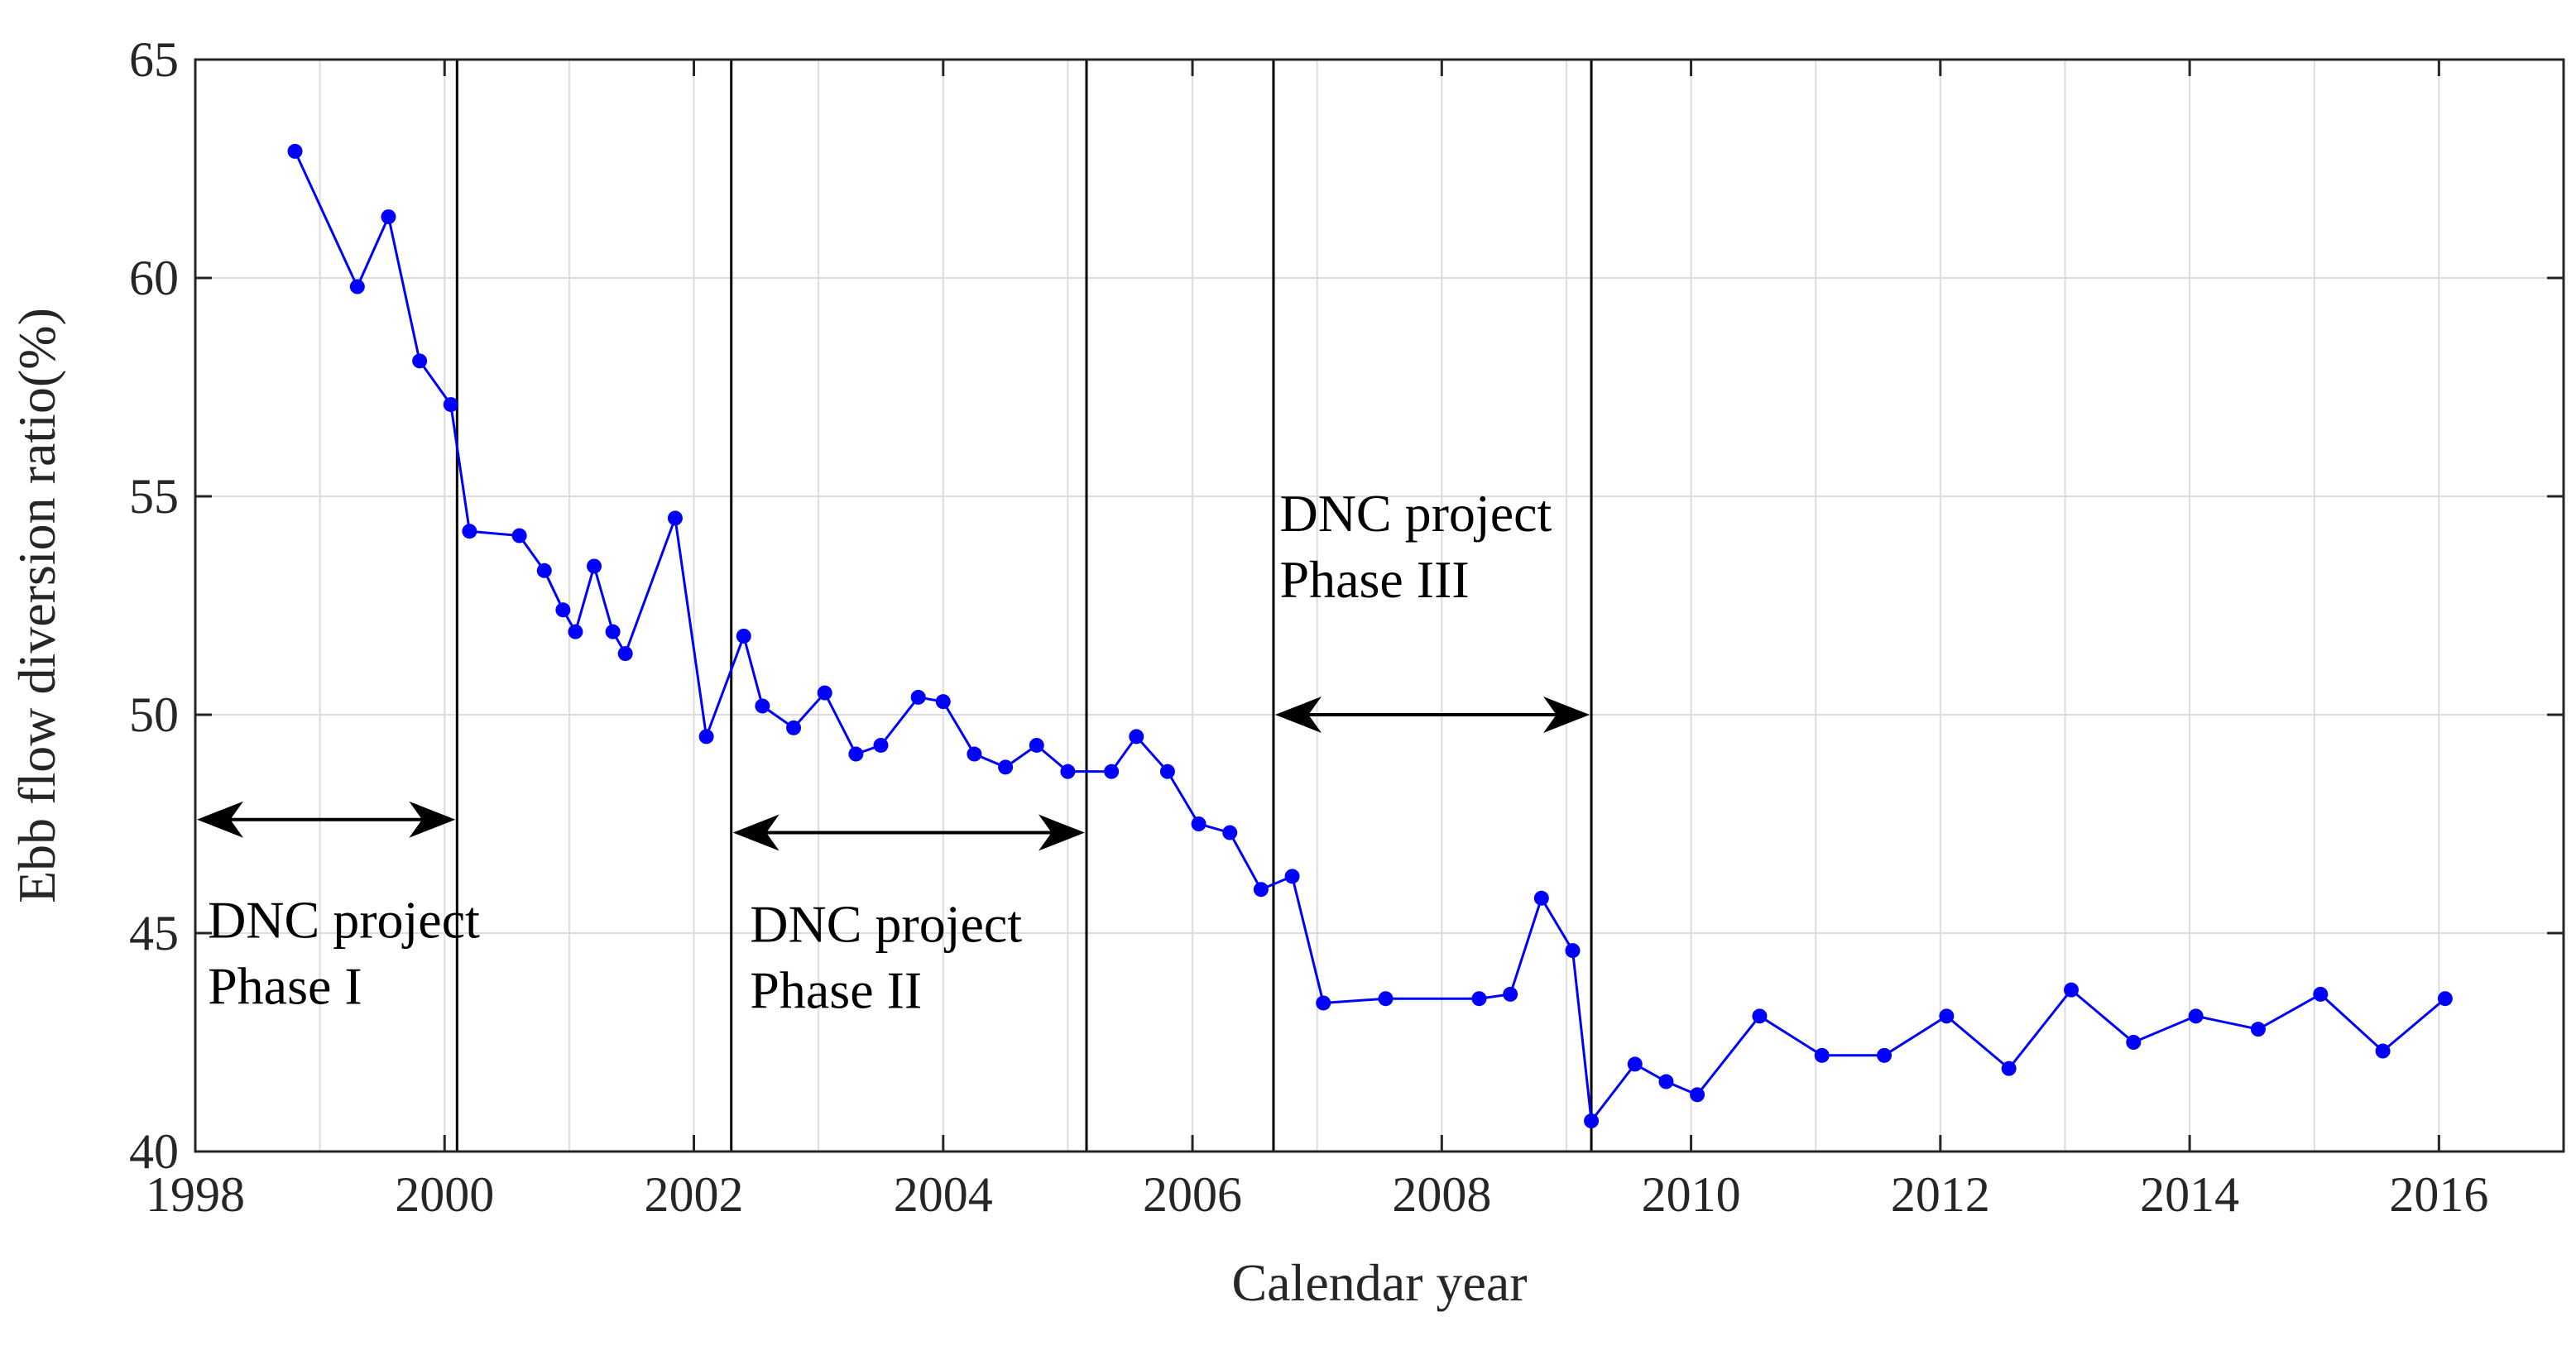  I want to click on x-tick-label: 1998, so click(196, 1194).